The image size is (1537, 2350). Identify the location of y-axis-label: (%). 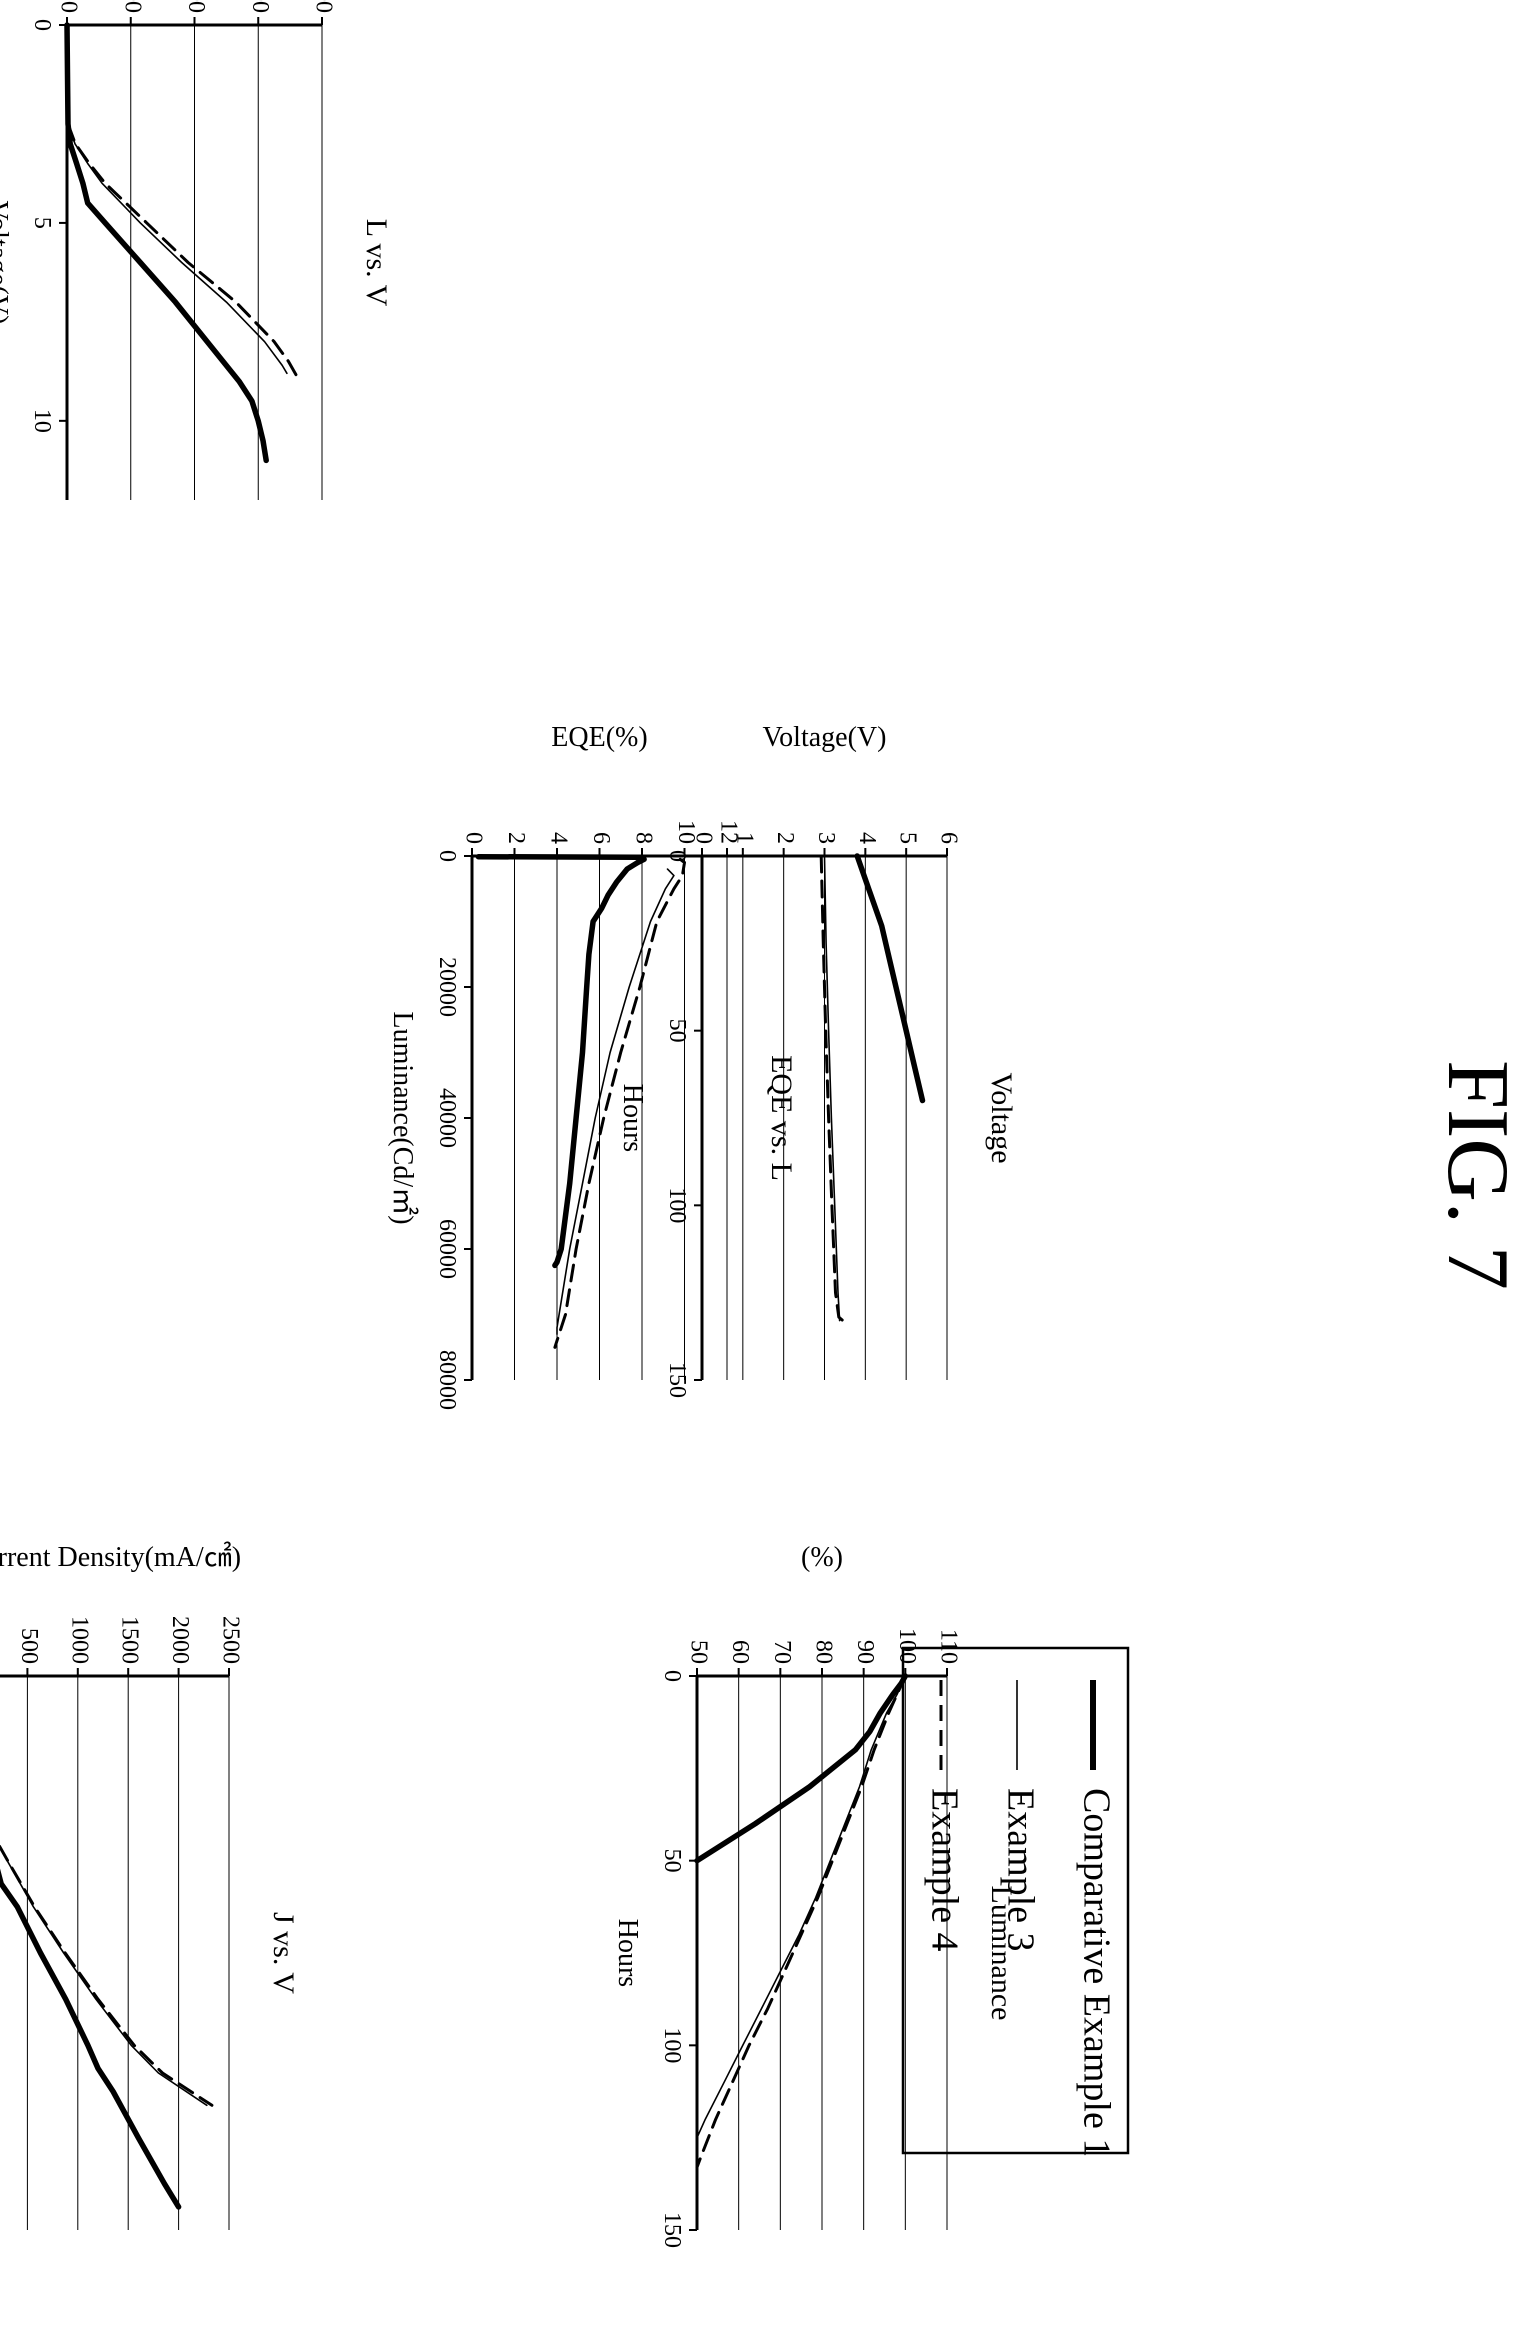
(822, 1557).